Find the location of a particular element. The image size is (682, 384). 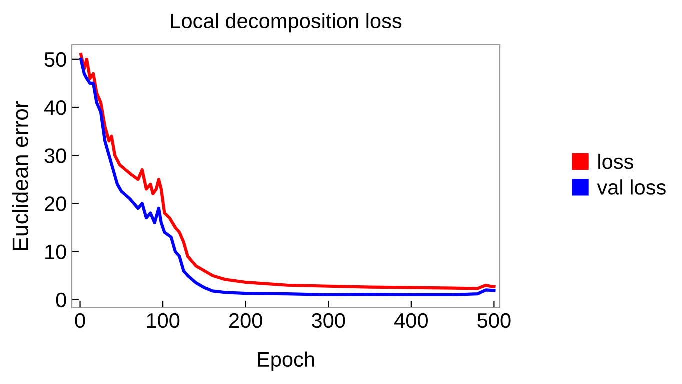

y-tick-label: 40 is located at coordinates (55, 108).